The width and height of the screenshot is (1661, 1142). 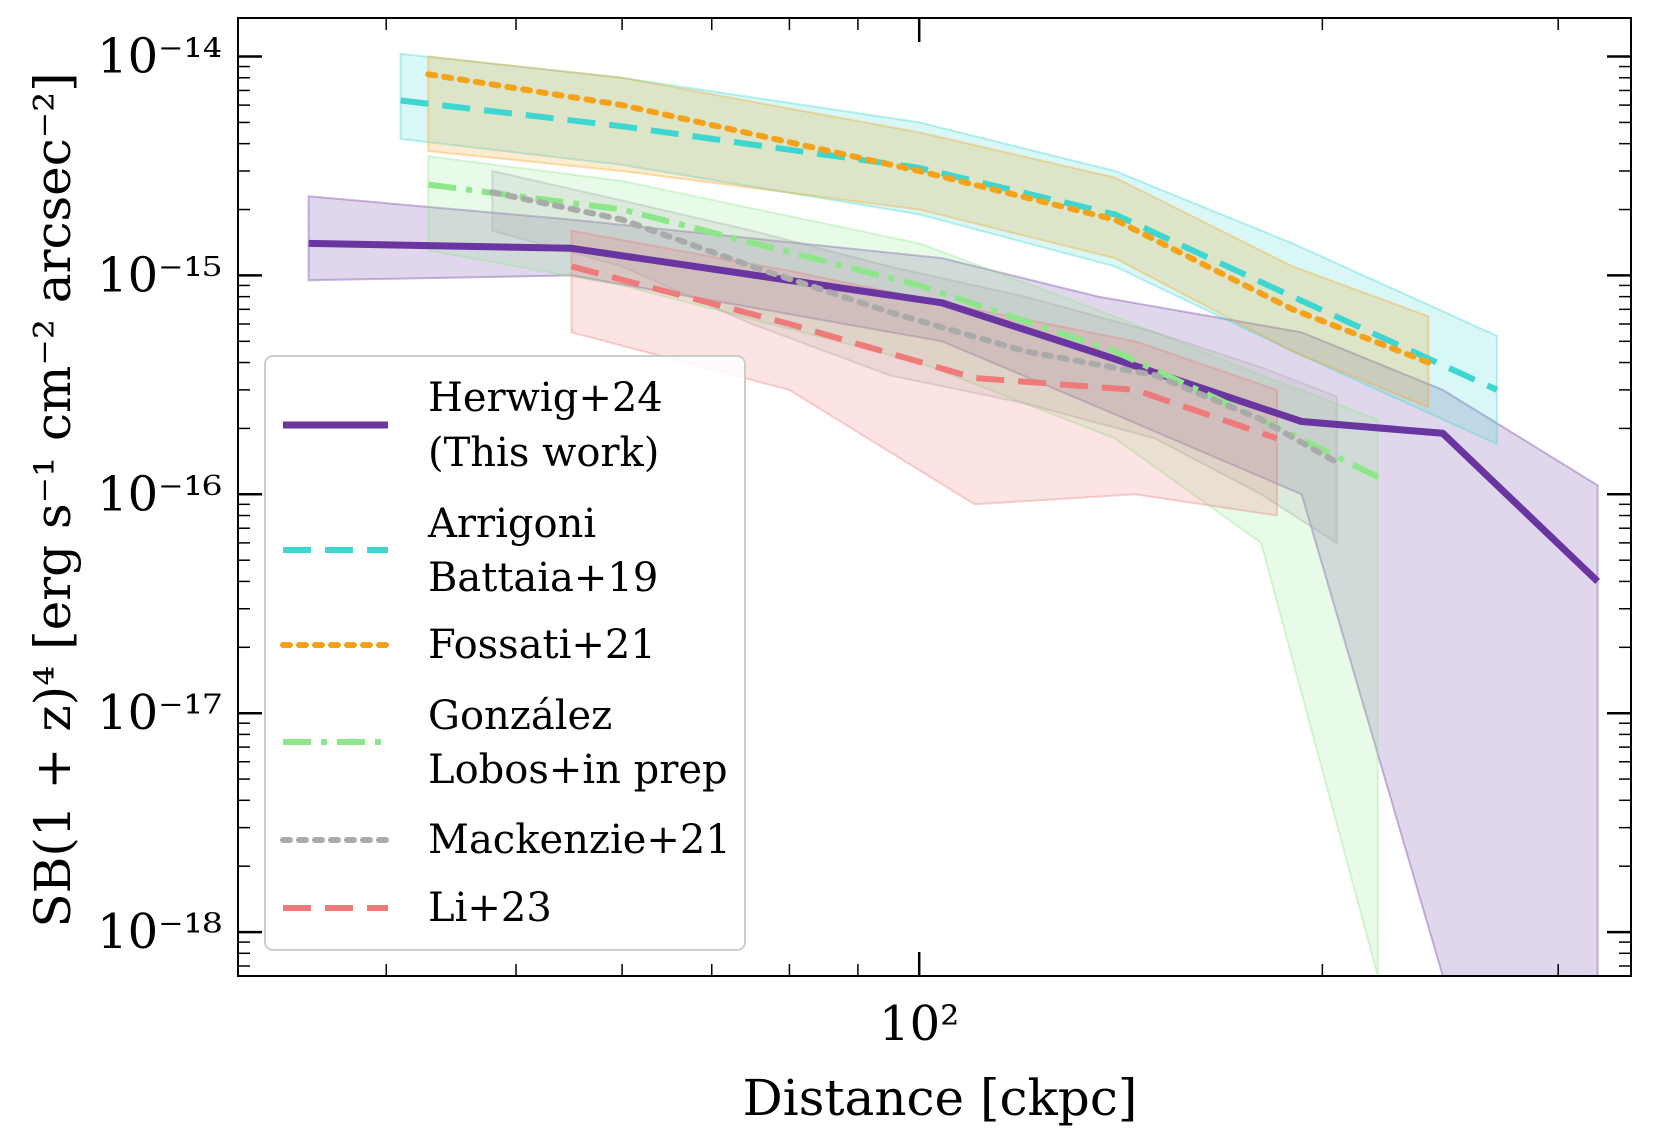 What do you see at coordinates (919, 1024) in the screenshot?
I see `x-tick-label: 10²` at bounding box center [919, 1024].